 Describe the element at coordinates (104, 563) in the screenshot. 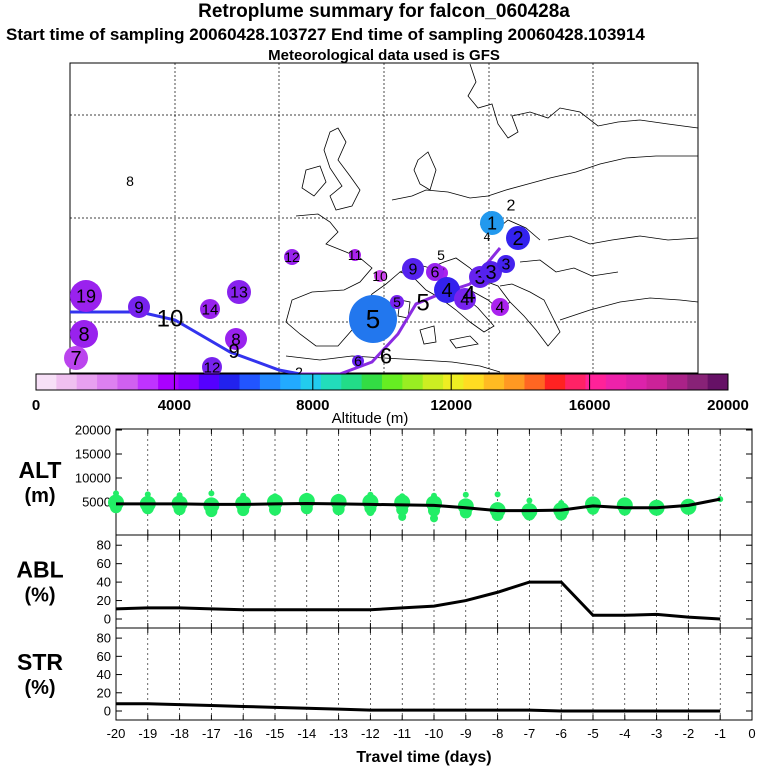

I see `y-tick-label: 60` at that location.